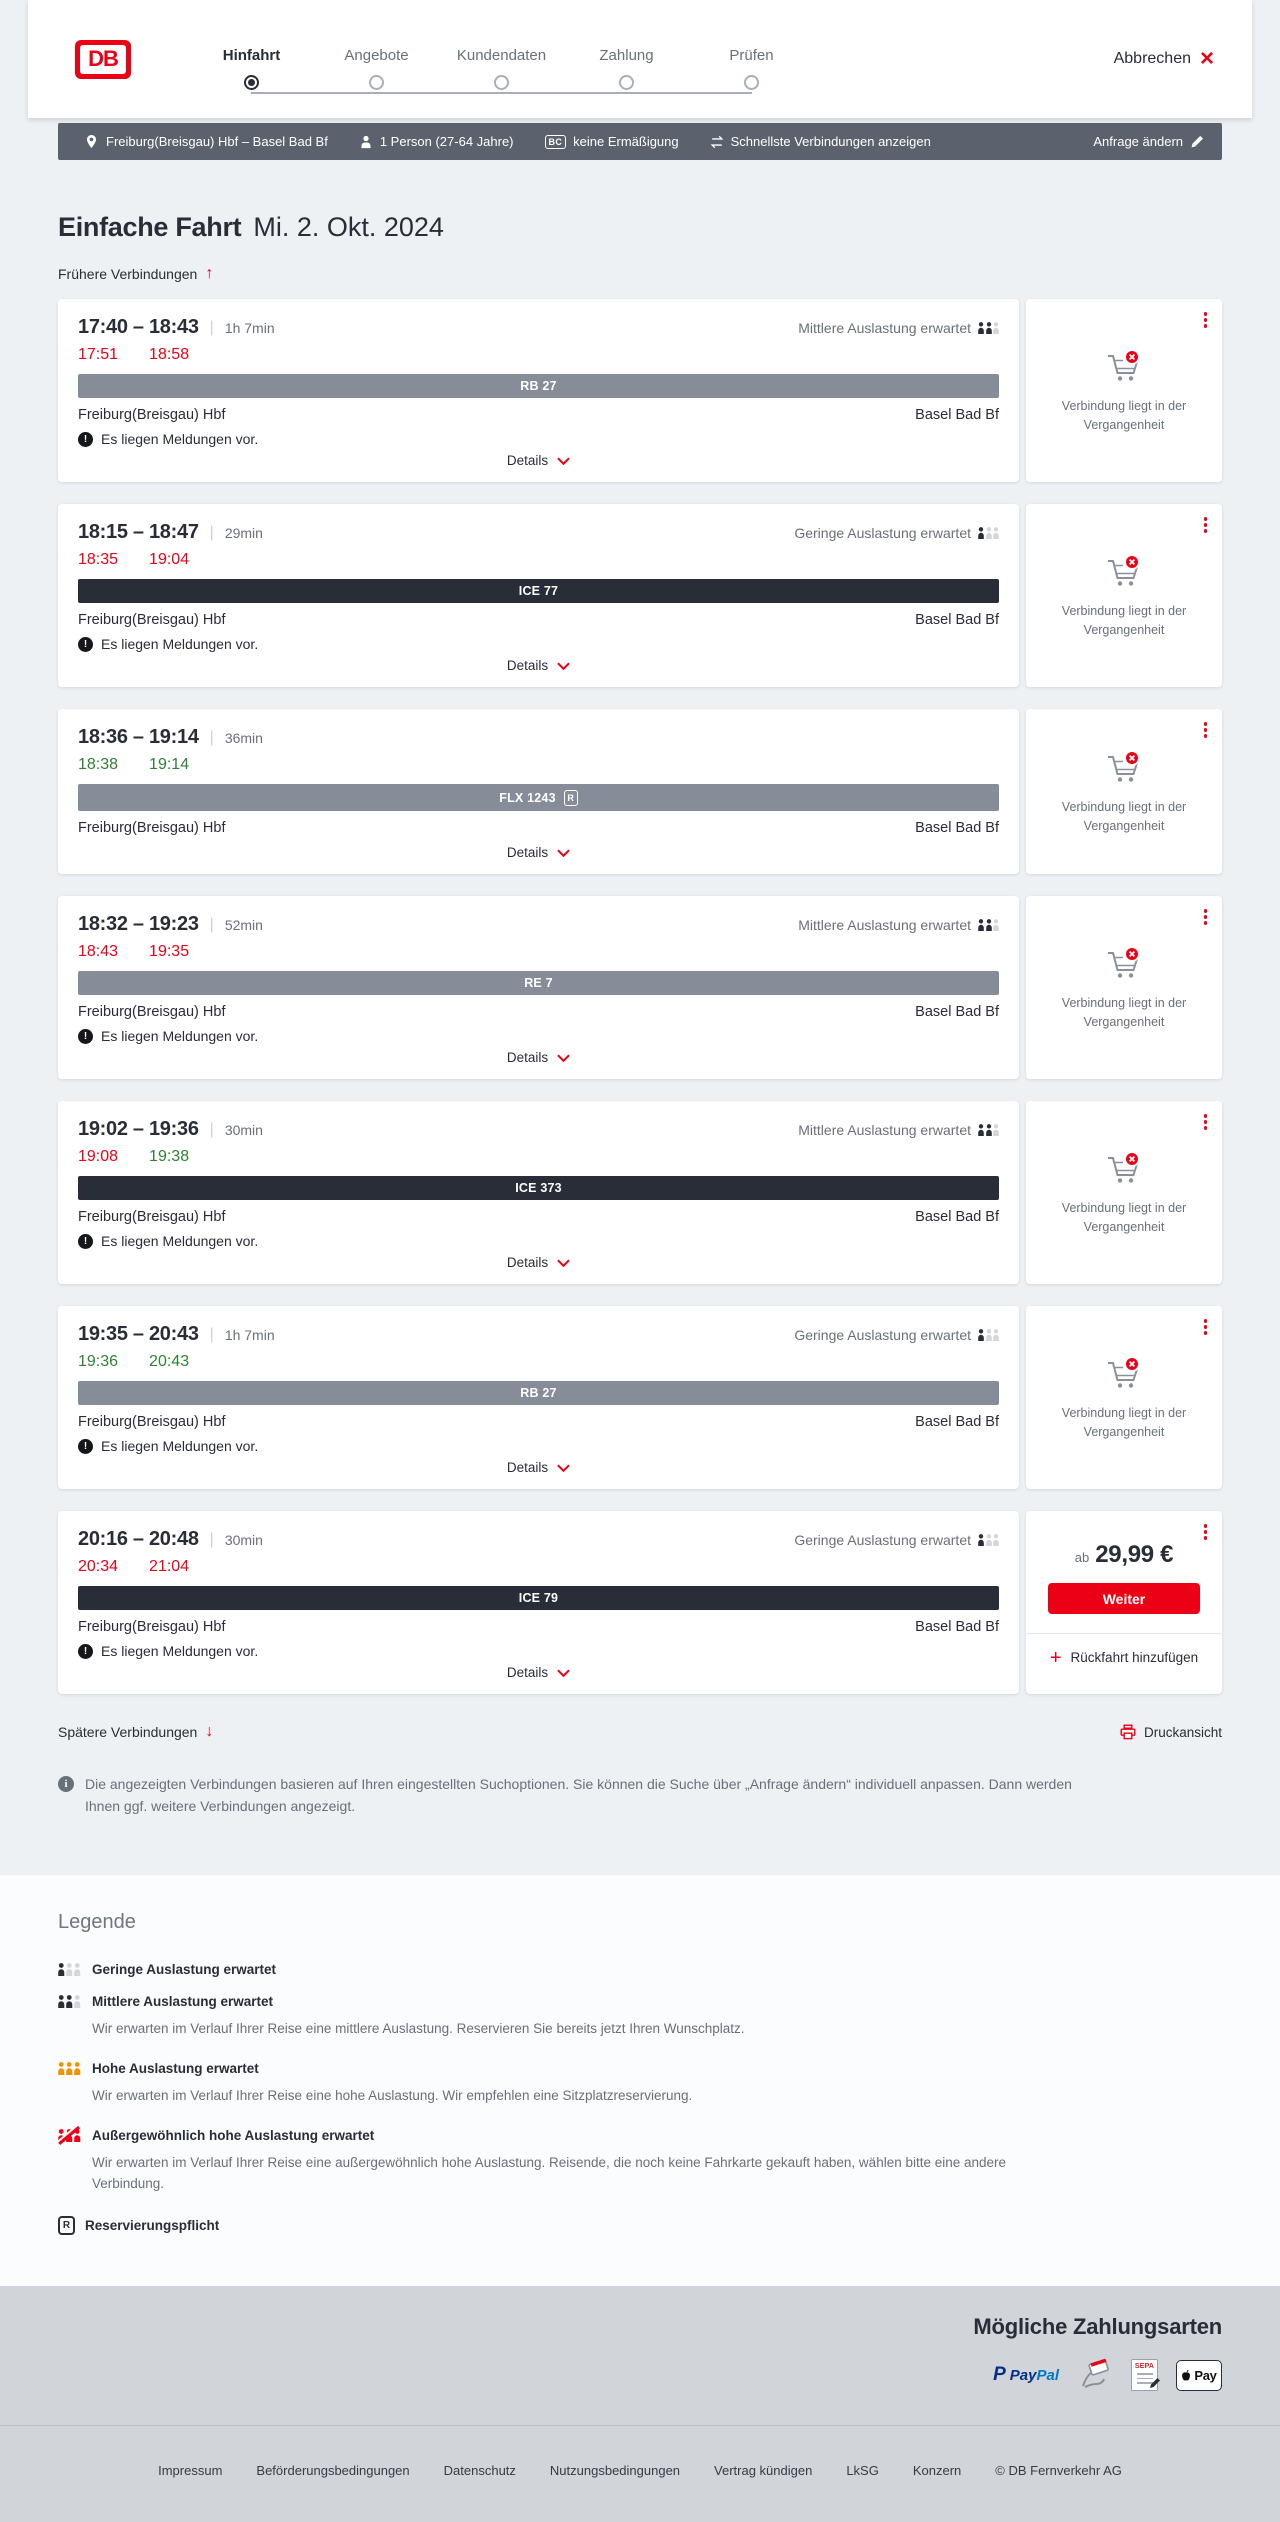  What do you see at coordinates (333, 2470) in the screenshot?
I see `footer-link-befoerderungsbedingungen: Beförderungsbedingungen` at bounding box center [333, 2470].